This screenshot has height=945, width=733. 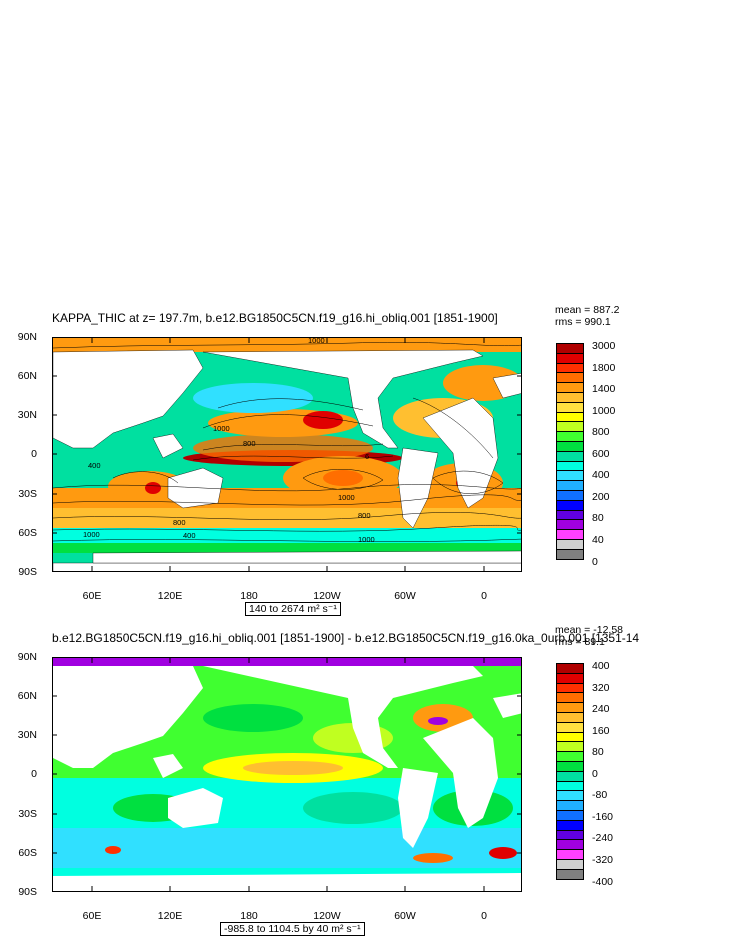 What do you see at coordinates (601, 496) in the screenshot?
I see `colorbar-label: 200` at bounding box center [601, 496].